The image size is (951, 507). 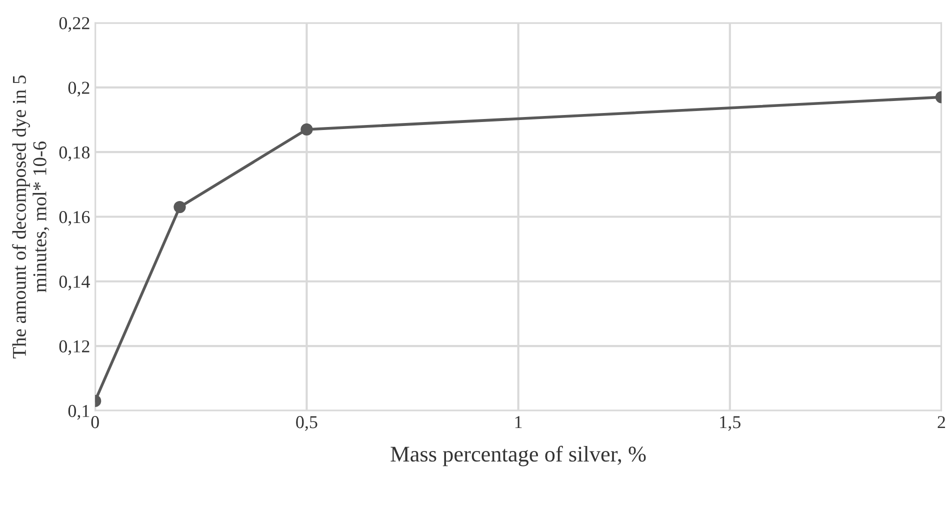 What do you see at coordinates (307, 423) in the screenshot?
I see `x-tick-label: 0,5` at bounding box center [307, 423].